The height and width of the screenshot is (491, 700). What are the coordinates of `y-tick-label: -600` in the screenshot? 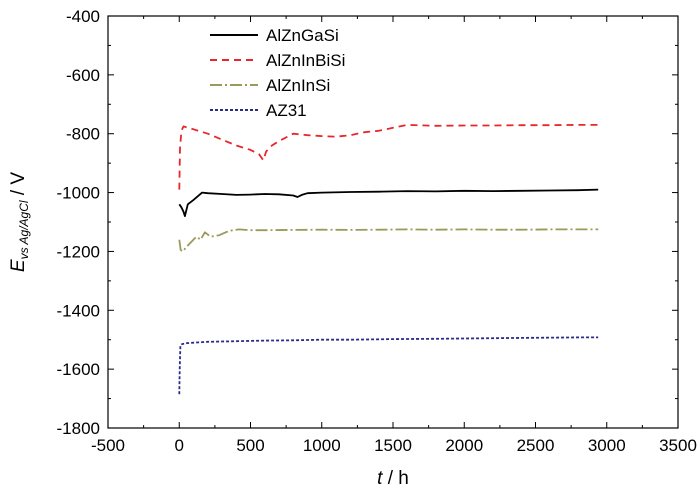 It's located at (83, 75).